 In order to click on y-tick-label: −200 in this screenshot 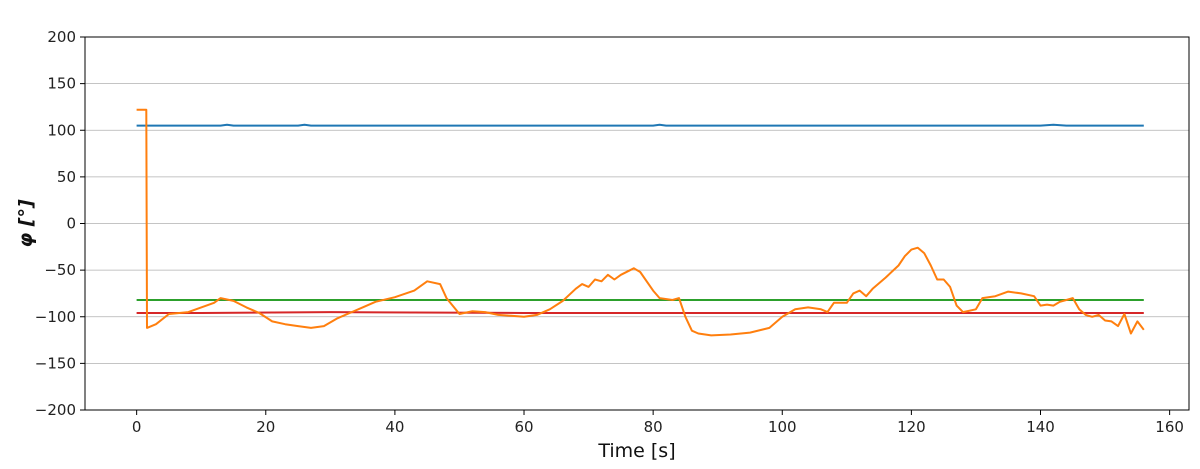, I will do `click(55, 410)`.